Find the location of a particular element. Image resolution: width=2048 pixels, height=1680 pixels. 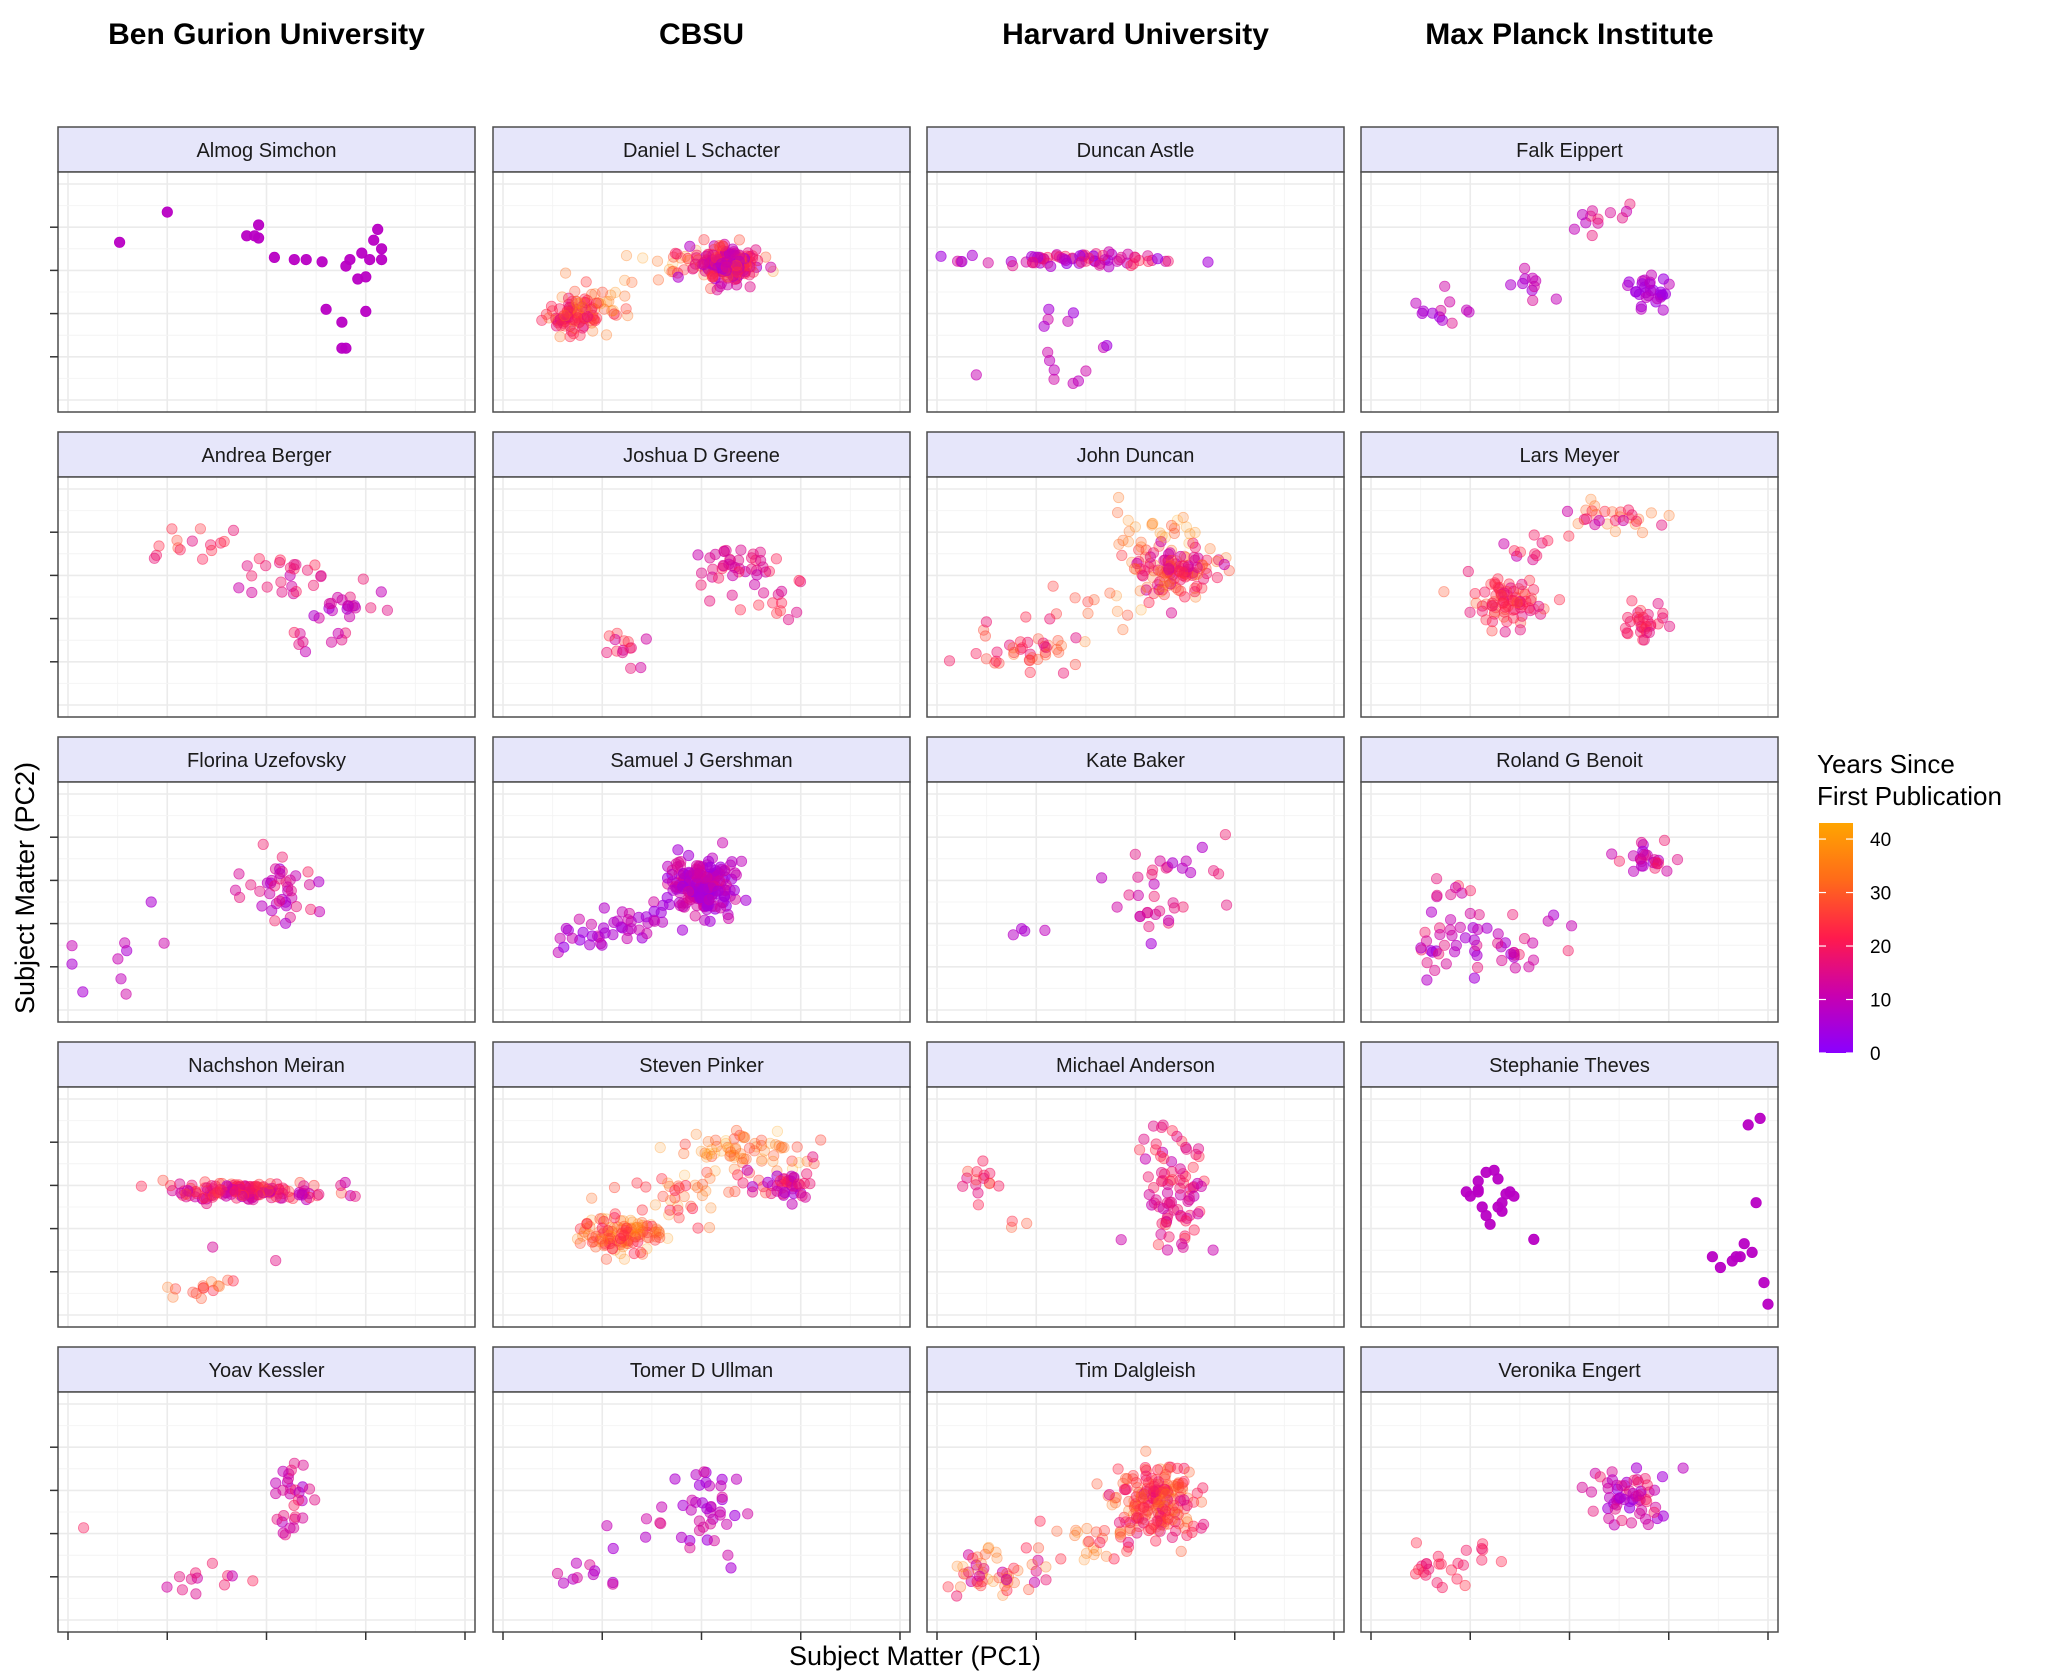

panel-border is located at coordinates (1135, 292).